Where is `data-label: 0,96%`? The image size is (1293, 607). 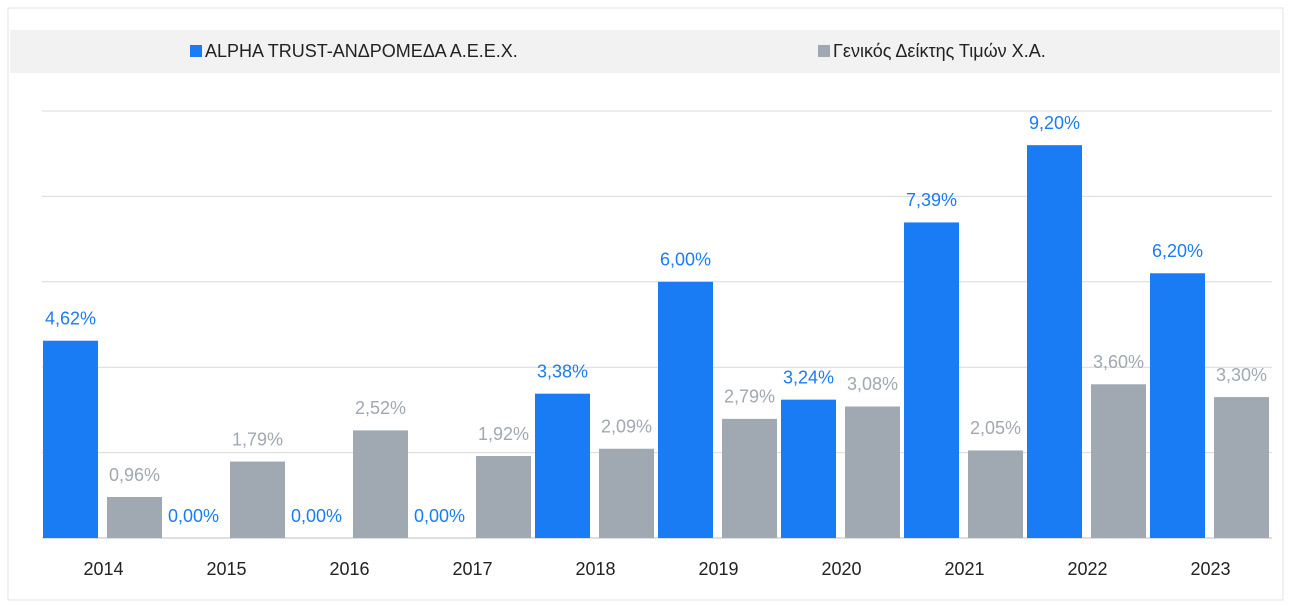 data-label: 0,96% is located at coordinates (134, 475).